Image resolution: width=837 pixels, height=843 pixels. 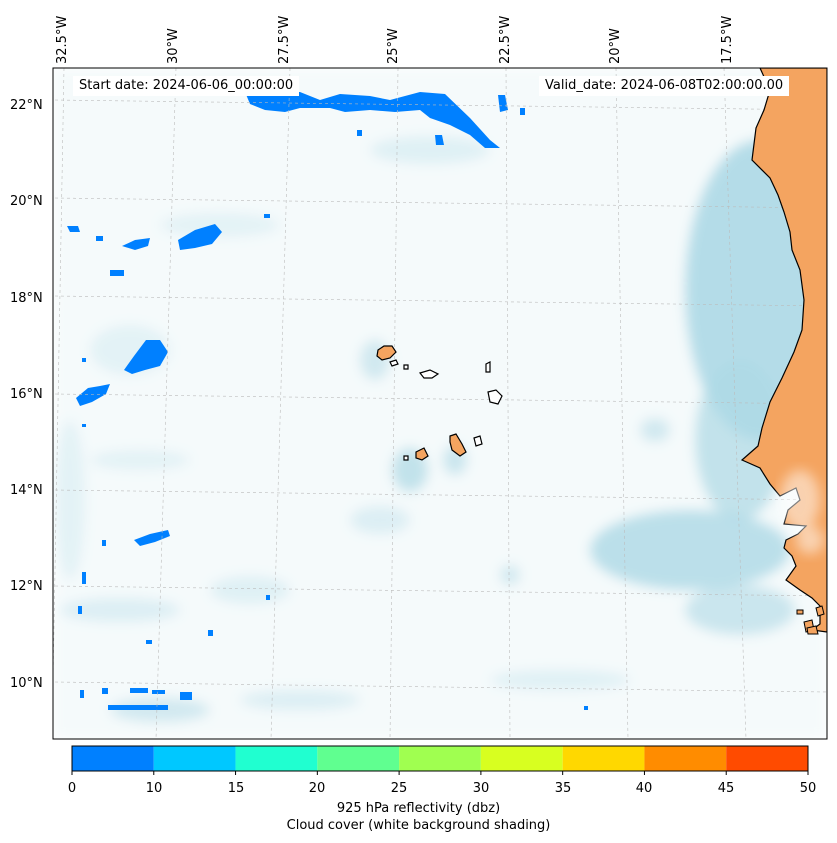 I want to click on colorbar-tick-25: 25, so click(x=399, y=788).